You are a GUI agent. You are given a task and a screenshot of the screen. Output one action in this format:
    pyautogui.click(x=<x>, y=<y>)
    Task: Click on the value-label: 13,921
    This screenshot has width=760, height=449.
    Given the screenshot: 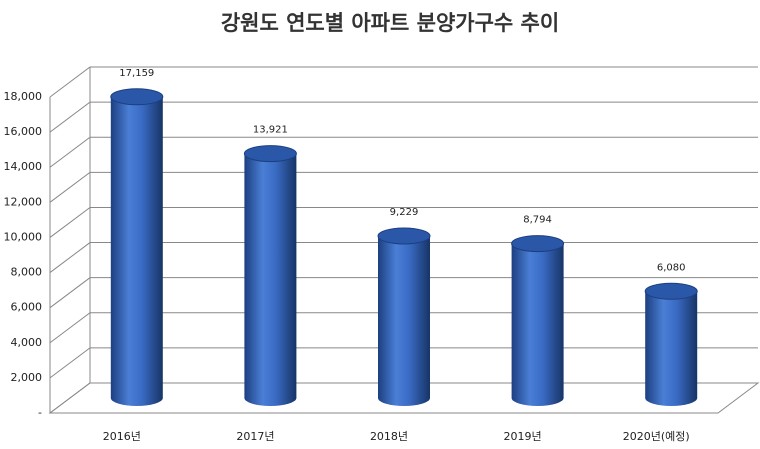 What is the action you would take?
    pyautogui.click(x=270, y=130)
    